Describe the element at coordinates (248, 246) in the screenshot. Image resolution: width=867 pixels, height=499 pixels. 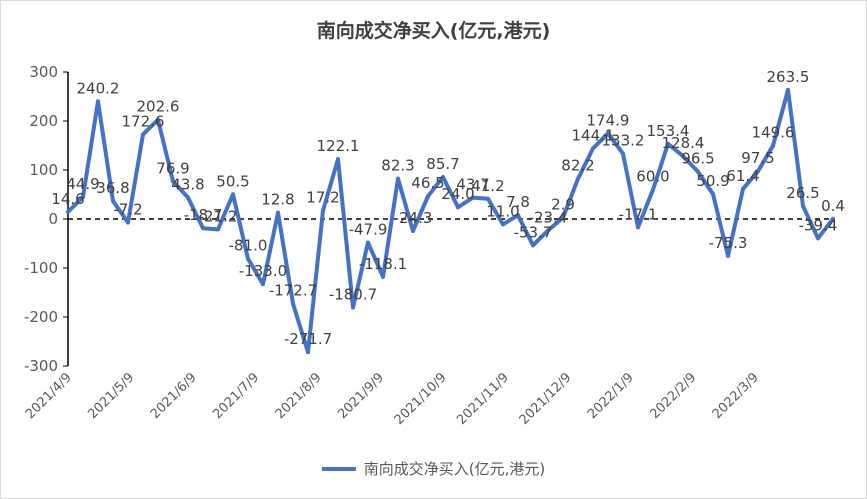
I see `data-label: -81.0` at that location.